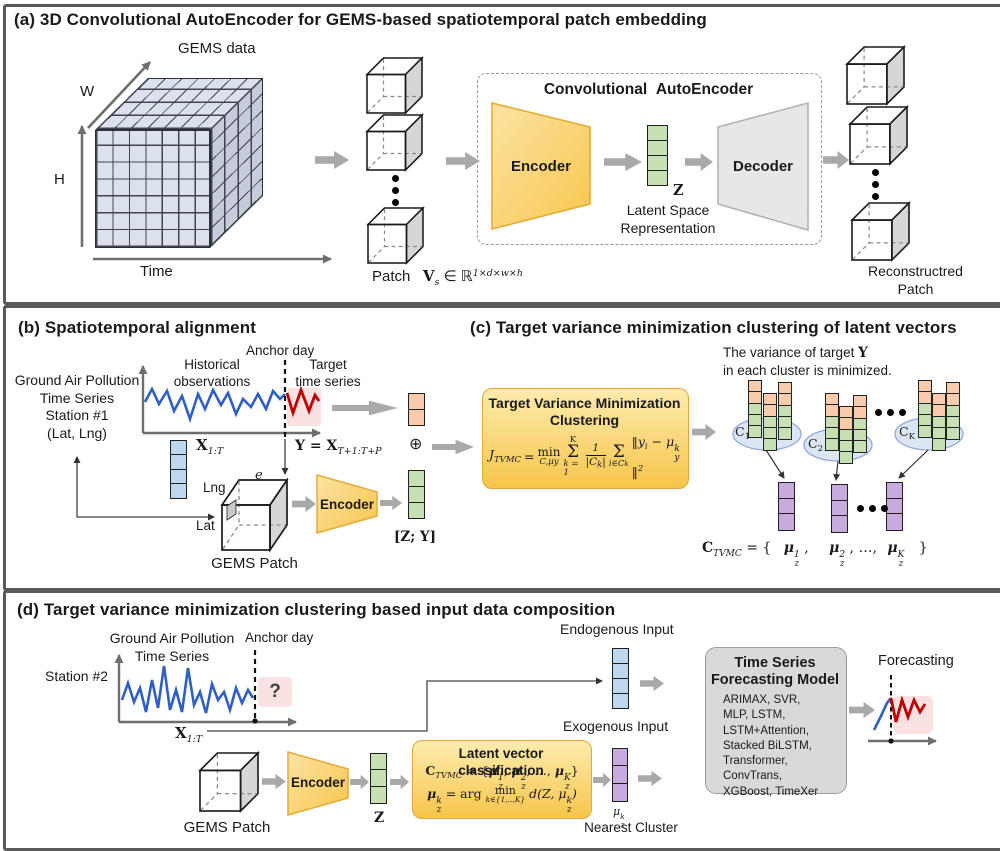 The width and height of the screenshot is (1000, 851). I want to click on endogenous-vector, so click(620, 679).